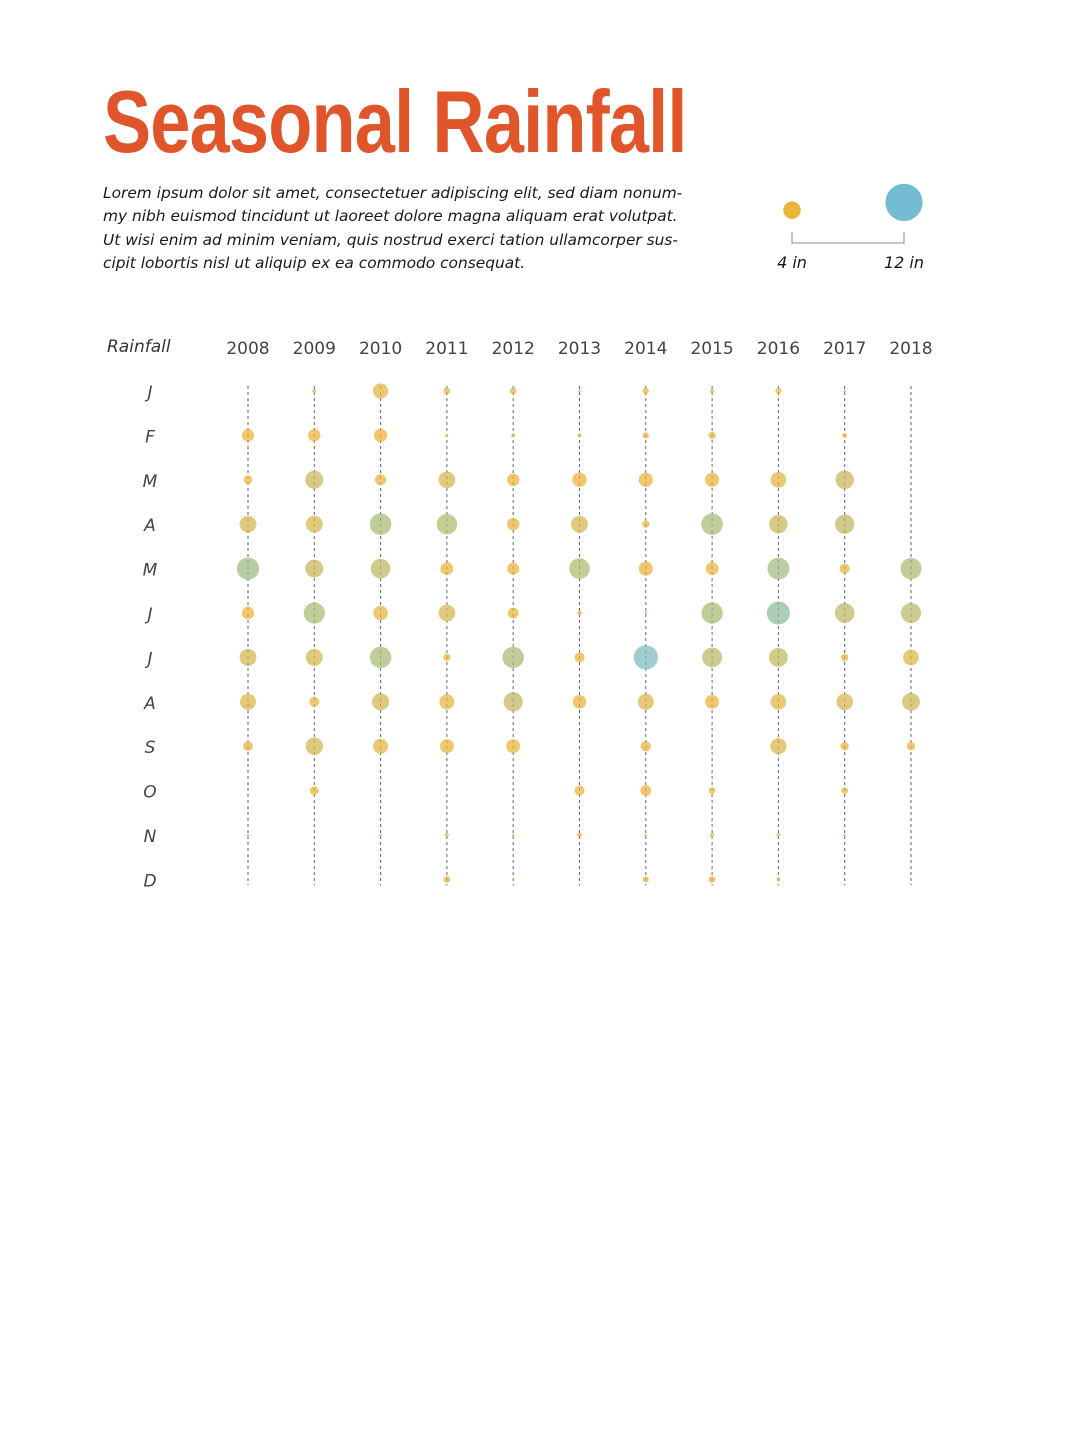 This screenshot has width=1077, height=1454. Describe the element at coordinates (380, 349) in the screenshot. I see `year-label: 2010` at that location.